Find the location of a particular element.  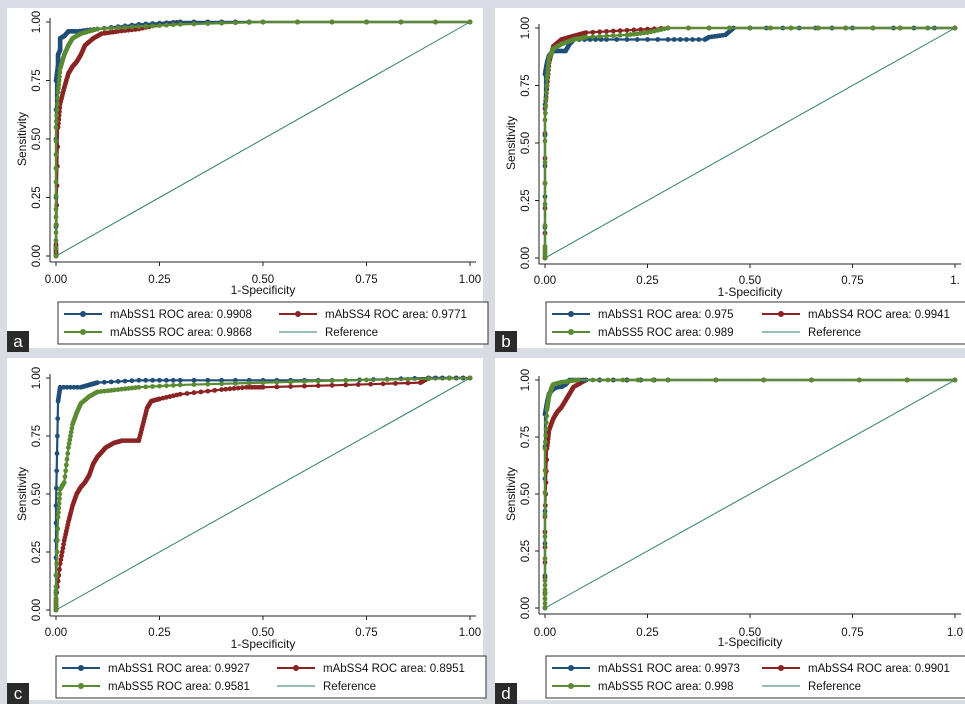

series-markers-mAbSS5 is located at coordinates (750, 494).